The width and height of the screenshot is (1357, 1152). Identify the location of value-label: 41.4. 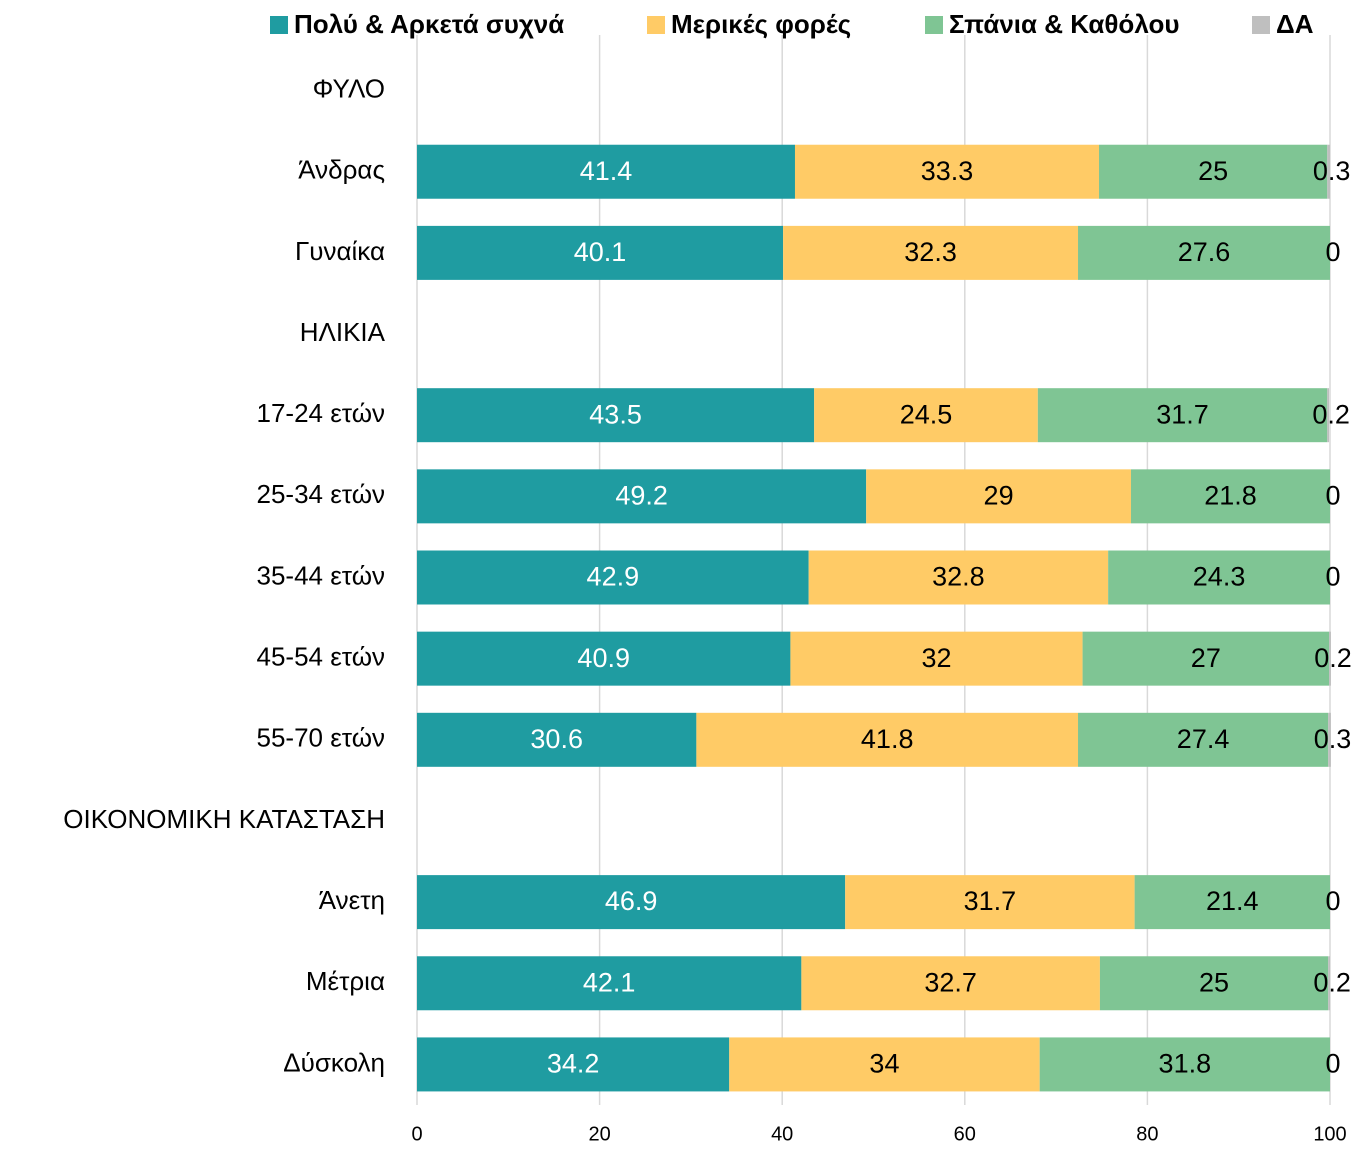
(606, 171).